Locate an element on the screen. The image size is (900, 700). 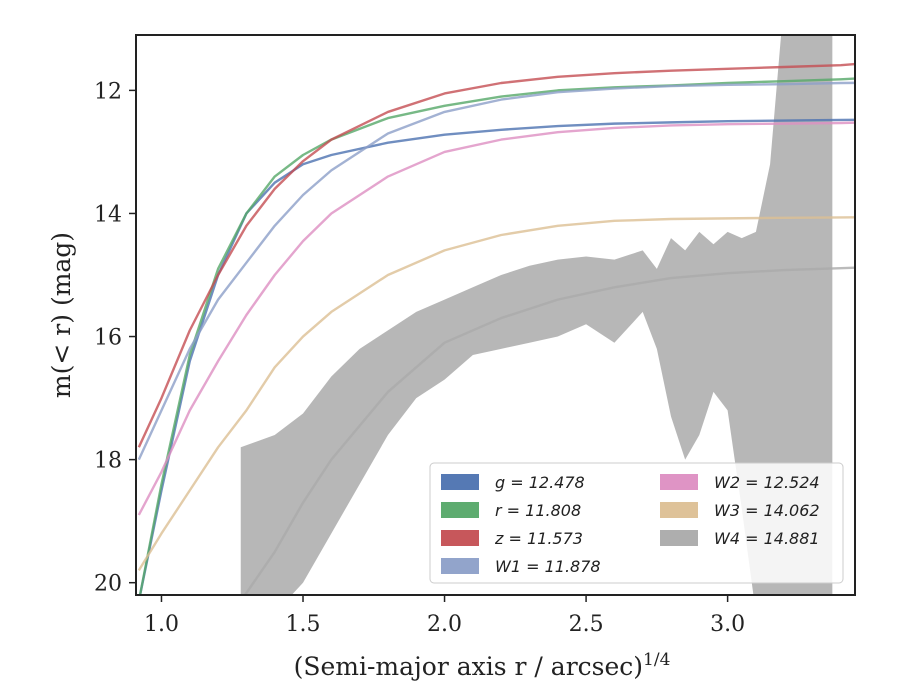
x-tick-label: 2.0 is located at coordinates (444, 624).